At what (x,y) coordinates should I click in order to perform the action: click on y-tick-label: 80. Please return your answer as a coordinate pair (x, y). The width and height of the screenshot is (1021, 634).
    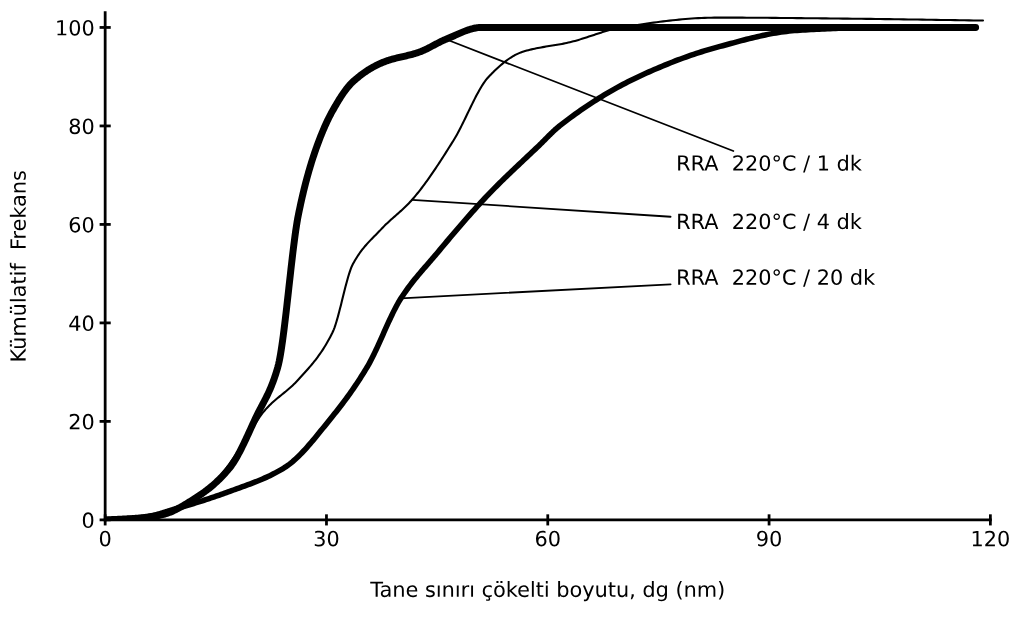
    Looking at the image, I should click on (81, 126).